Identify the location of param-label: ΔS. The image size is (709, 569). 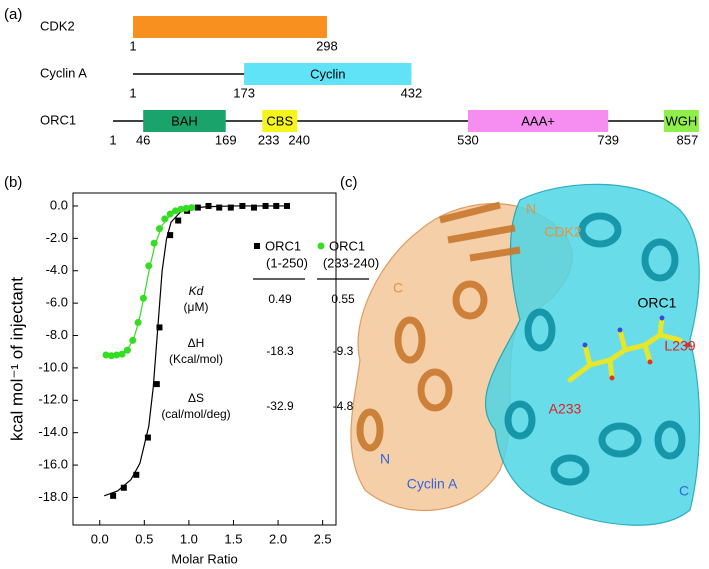
(196, 398).